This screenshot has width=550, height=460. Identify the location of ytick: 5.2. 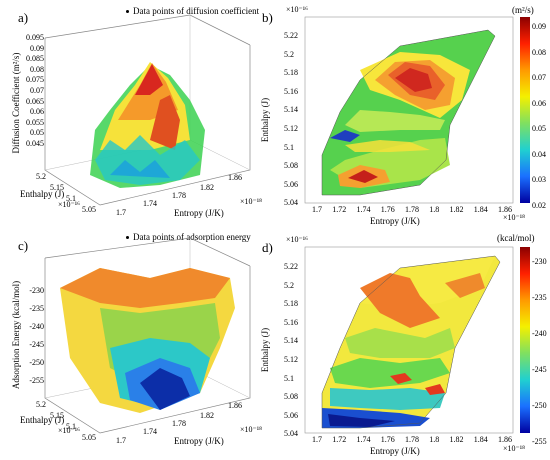
(289, 285).